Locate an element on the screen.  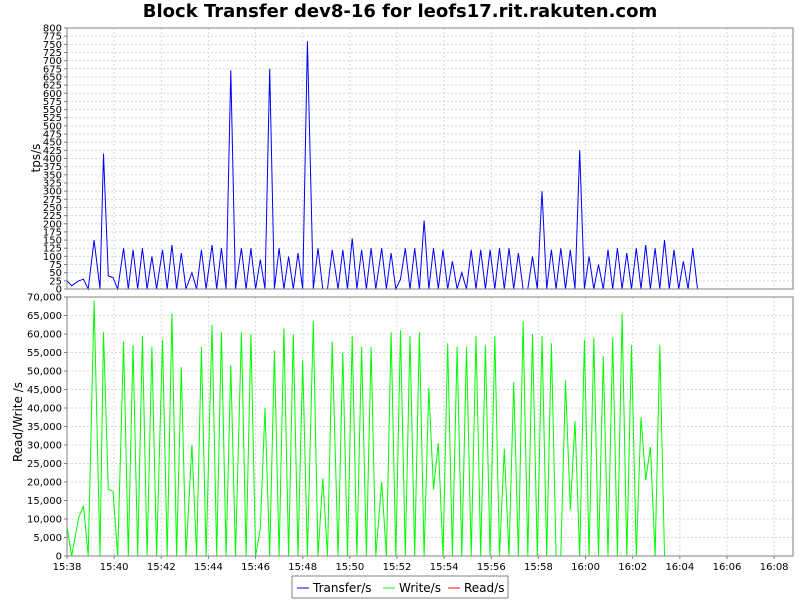
tps-y-tick-label: 425 is located at coordinates (52, 151).